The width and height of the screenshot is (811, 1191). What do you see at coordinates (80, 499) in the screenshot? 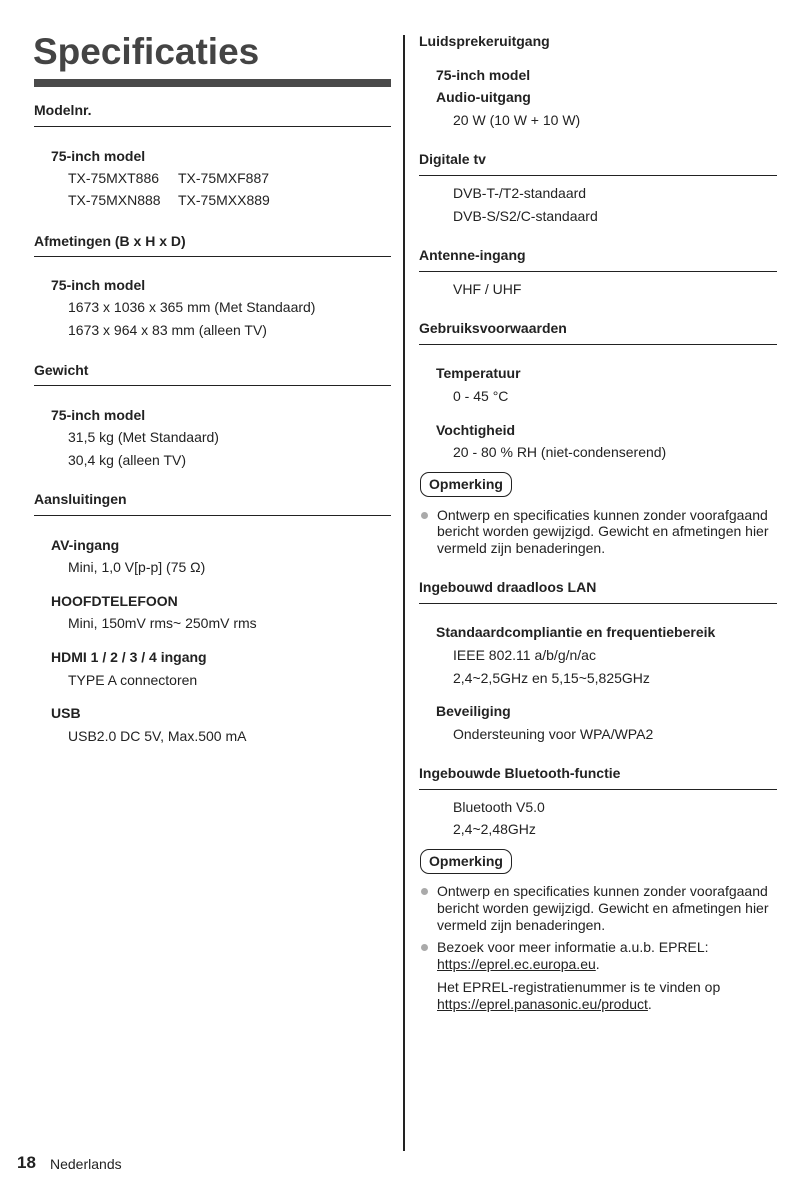
I see `section-heading: Aansluitingen` at bounding box center [80, 499].